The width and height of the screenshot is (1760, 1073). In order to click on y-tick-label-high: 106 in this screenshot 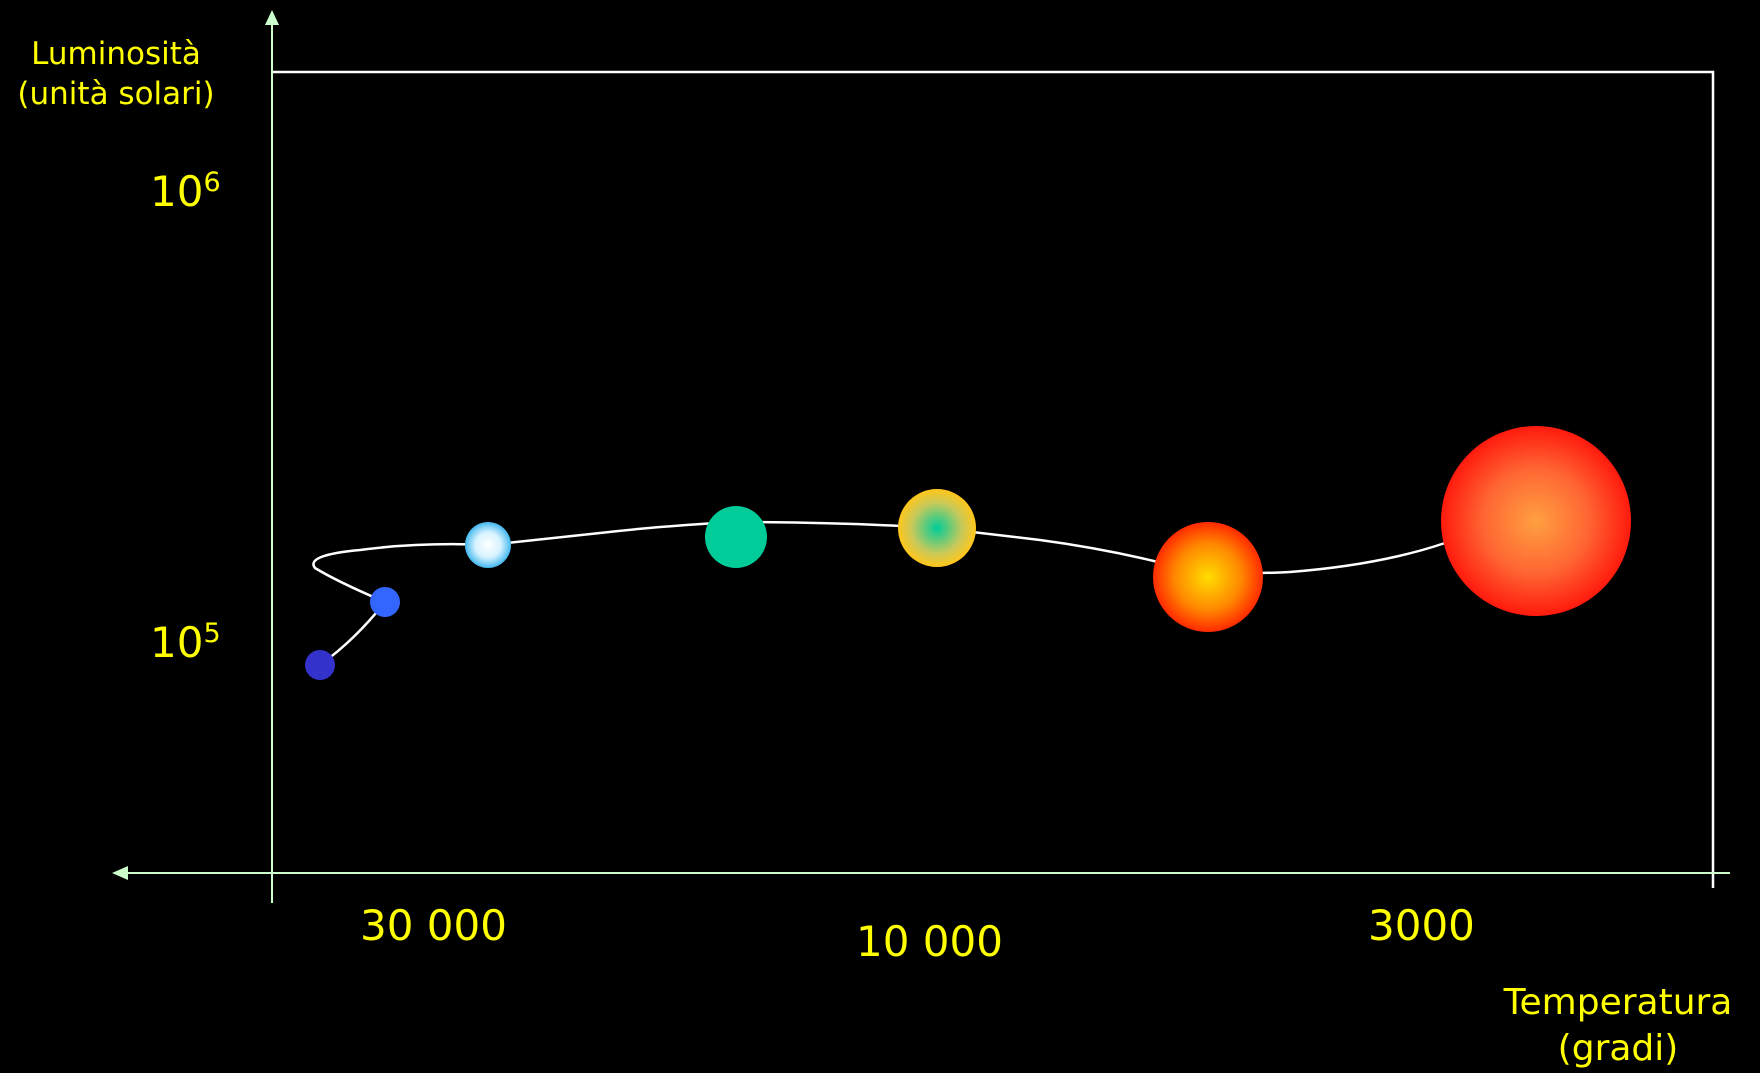, I will do `click(185, 192)`.